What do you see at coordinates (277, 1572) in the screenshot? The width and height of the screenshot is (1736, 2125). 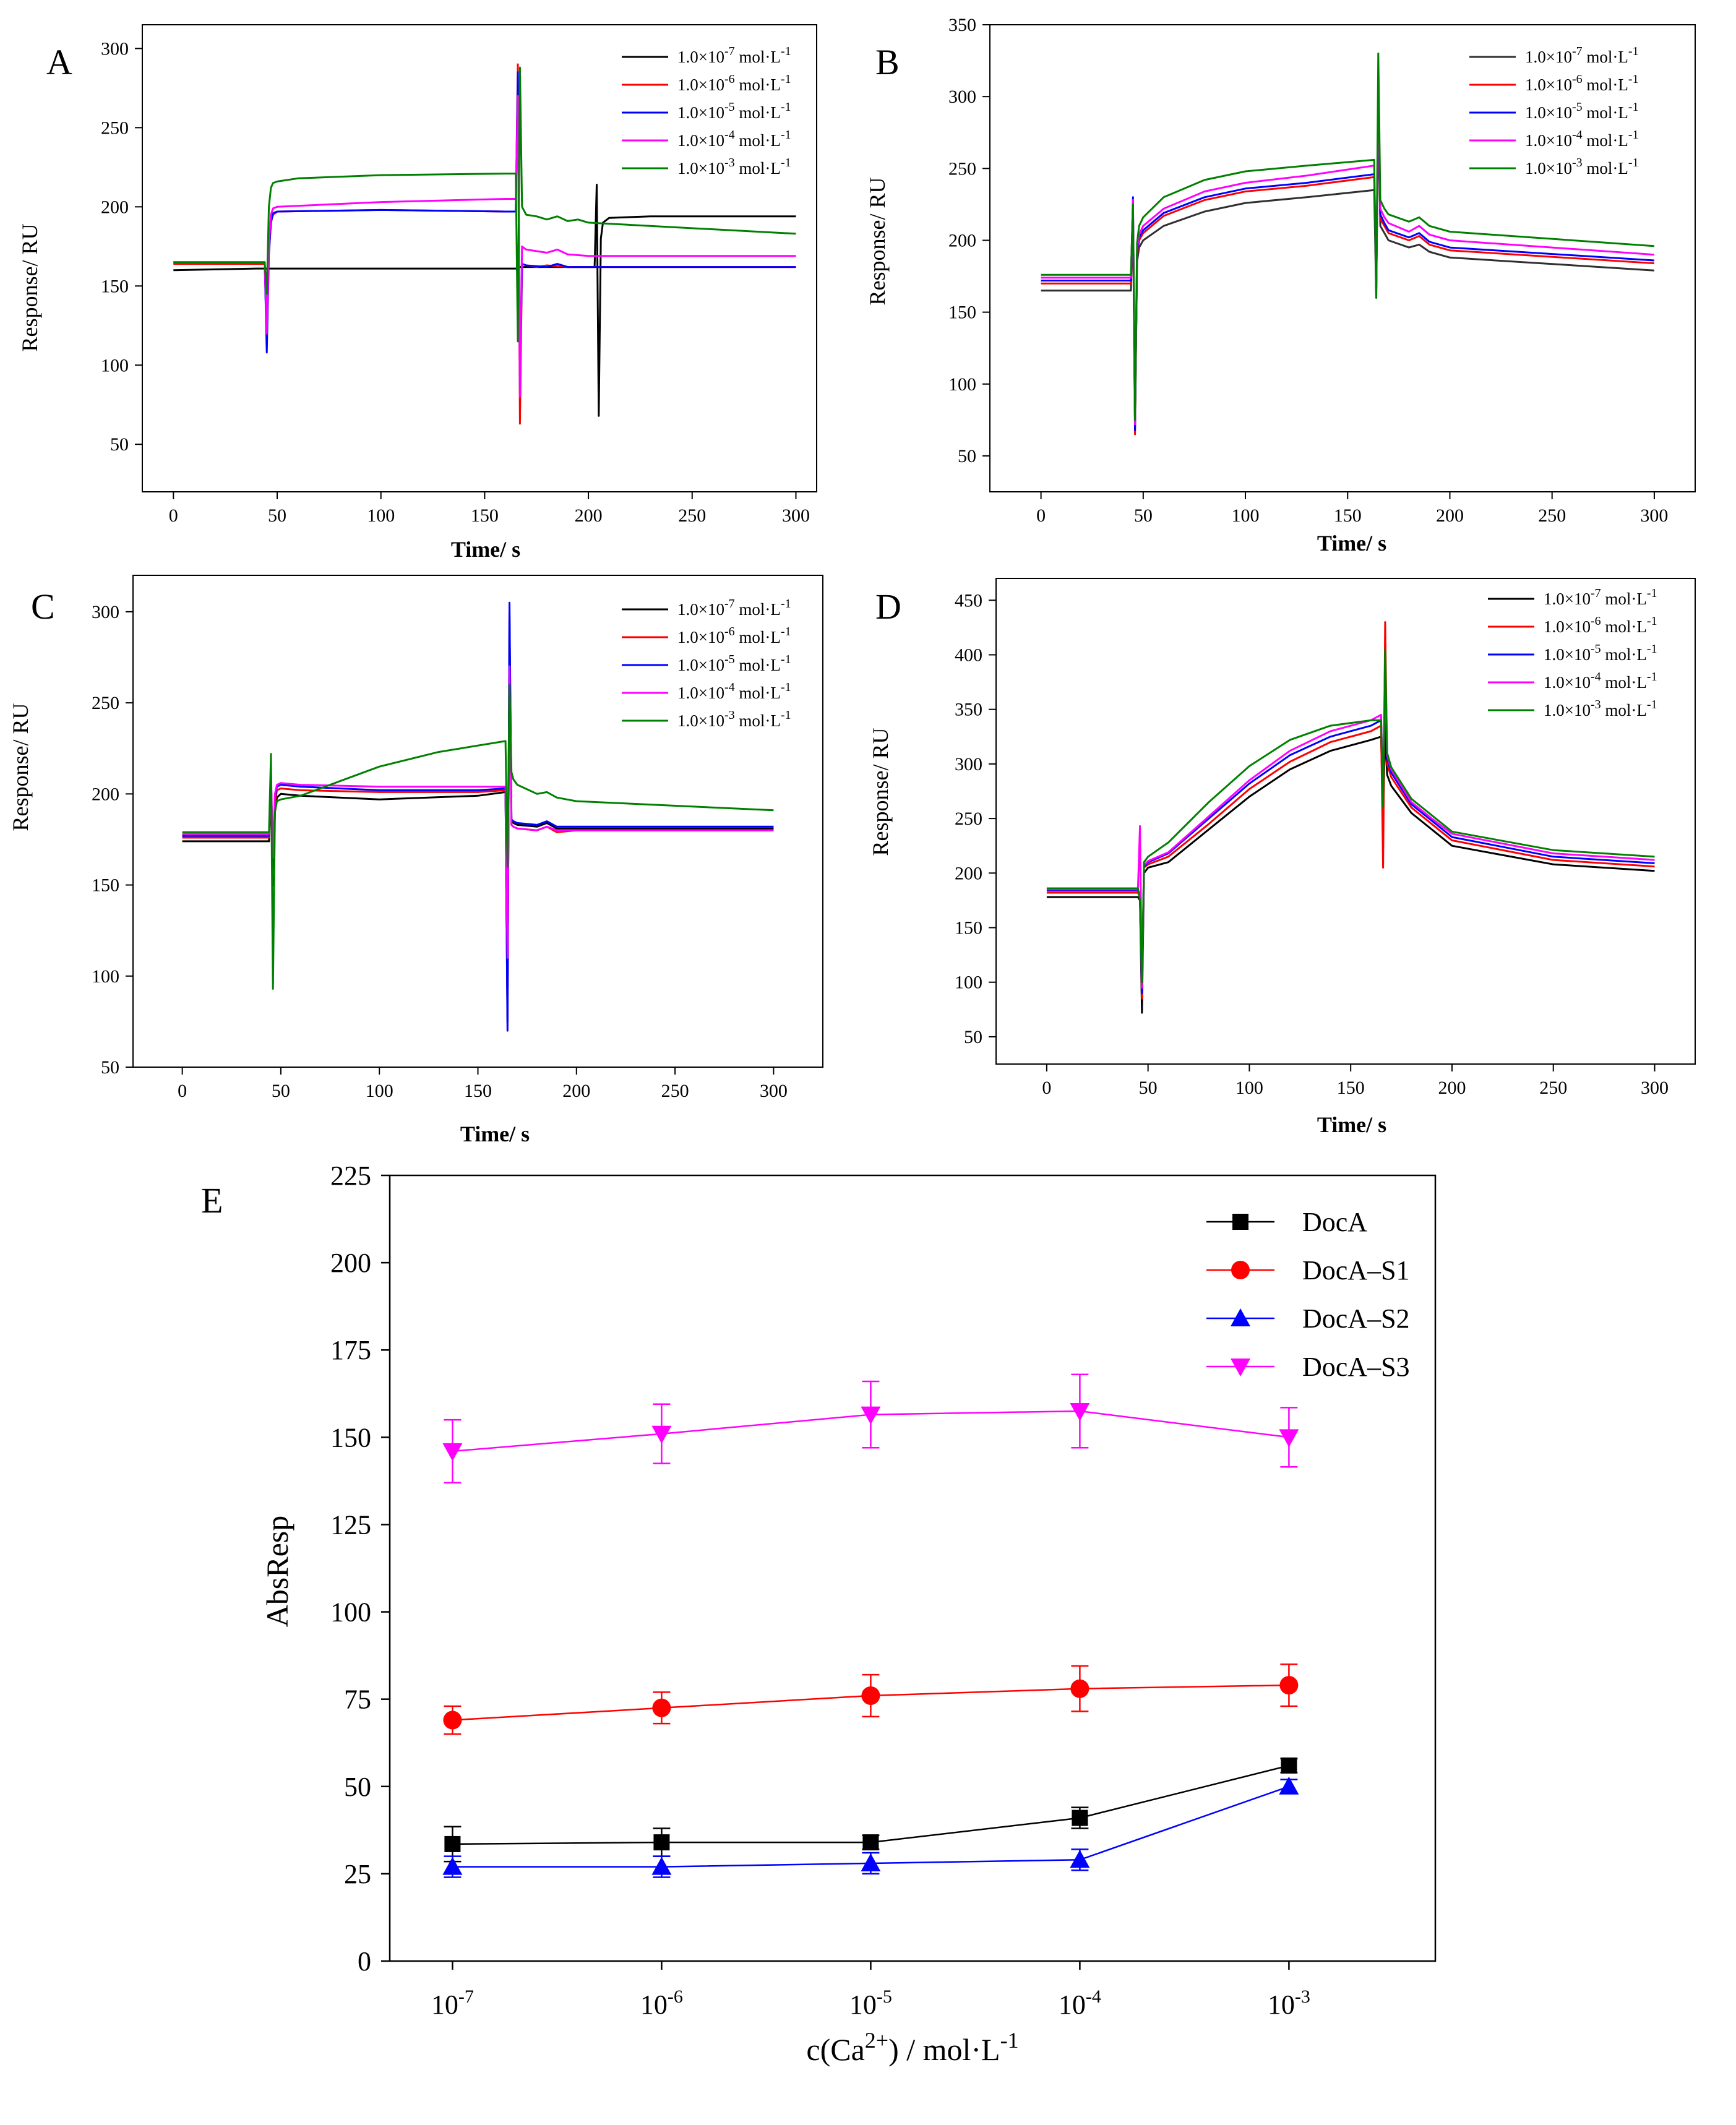 I see `y-axis-label-e: AbsResp` at bounding box center [277, 1572].